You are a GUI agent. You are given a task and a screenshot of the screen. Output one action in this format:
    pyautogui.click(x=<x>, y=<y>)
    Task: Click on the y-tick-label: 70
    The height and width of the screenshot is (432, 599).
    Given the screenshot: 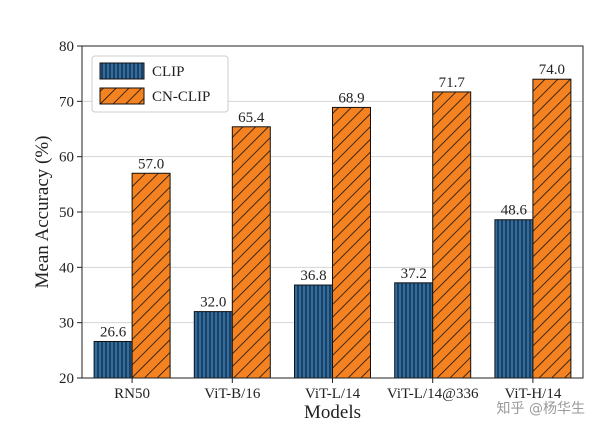 What is the action you would take?
    pyautogui.click(x=66, y=102)
    